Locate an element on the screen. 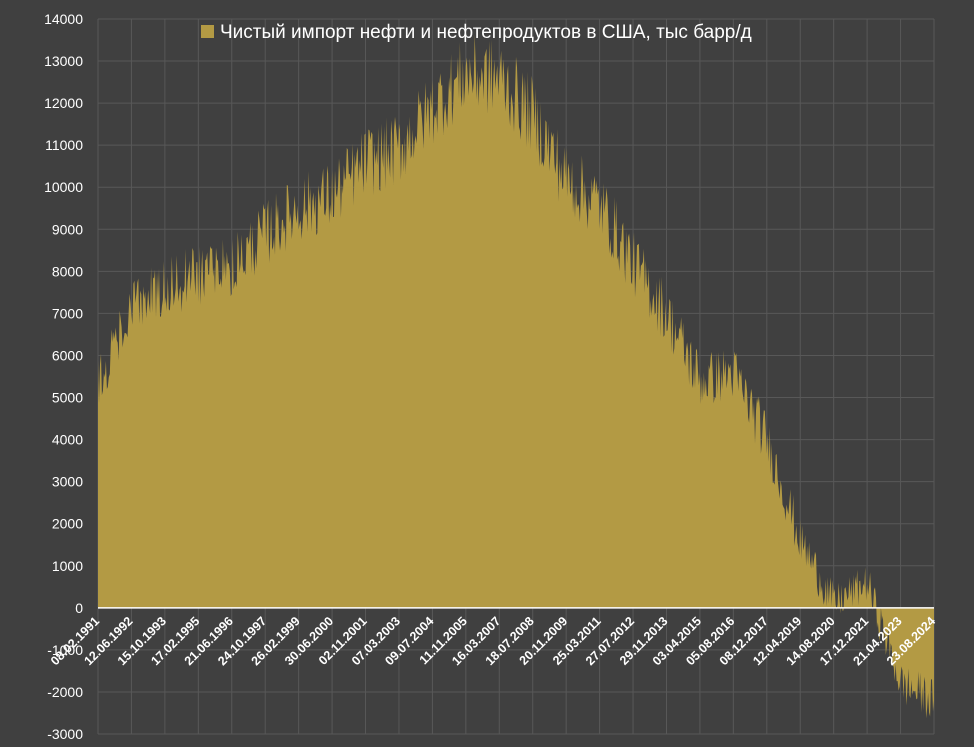 Image resolution: width=974 pixels, height=747 pixels. y-tick-label: -3000 is located at coordinates (65, 734).